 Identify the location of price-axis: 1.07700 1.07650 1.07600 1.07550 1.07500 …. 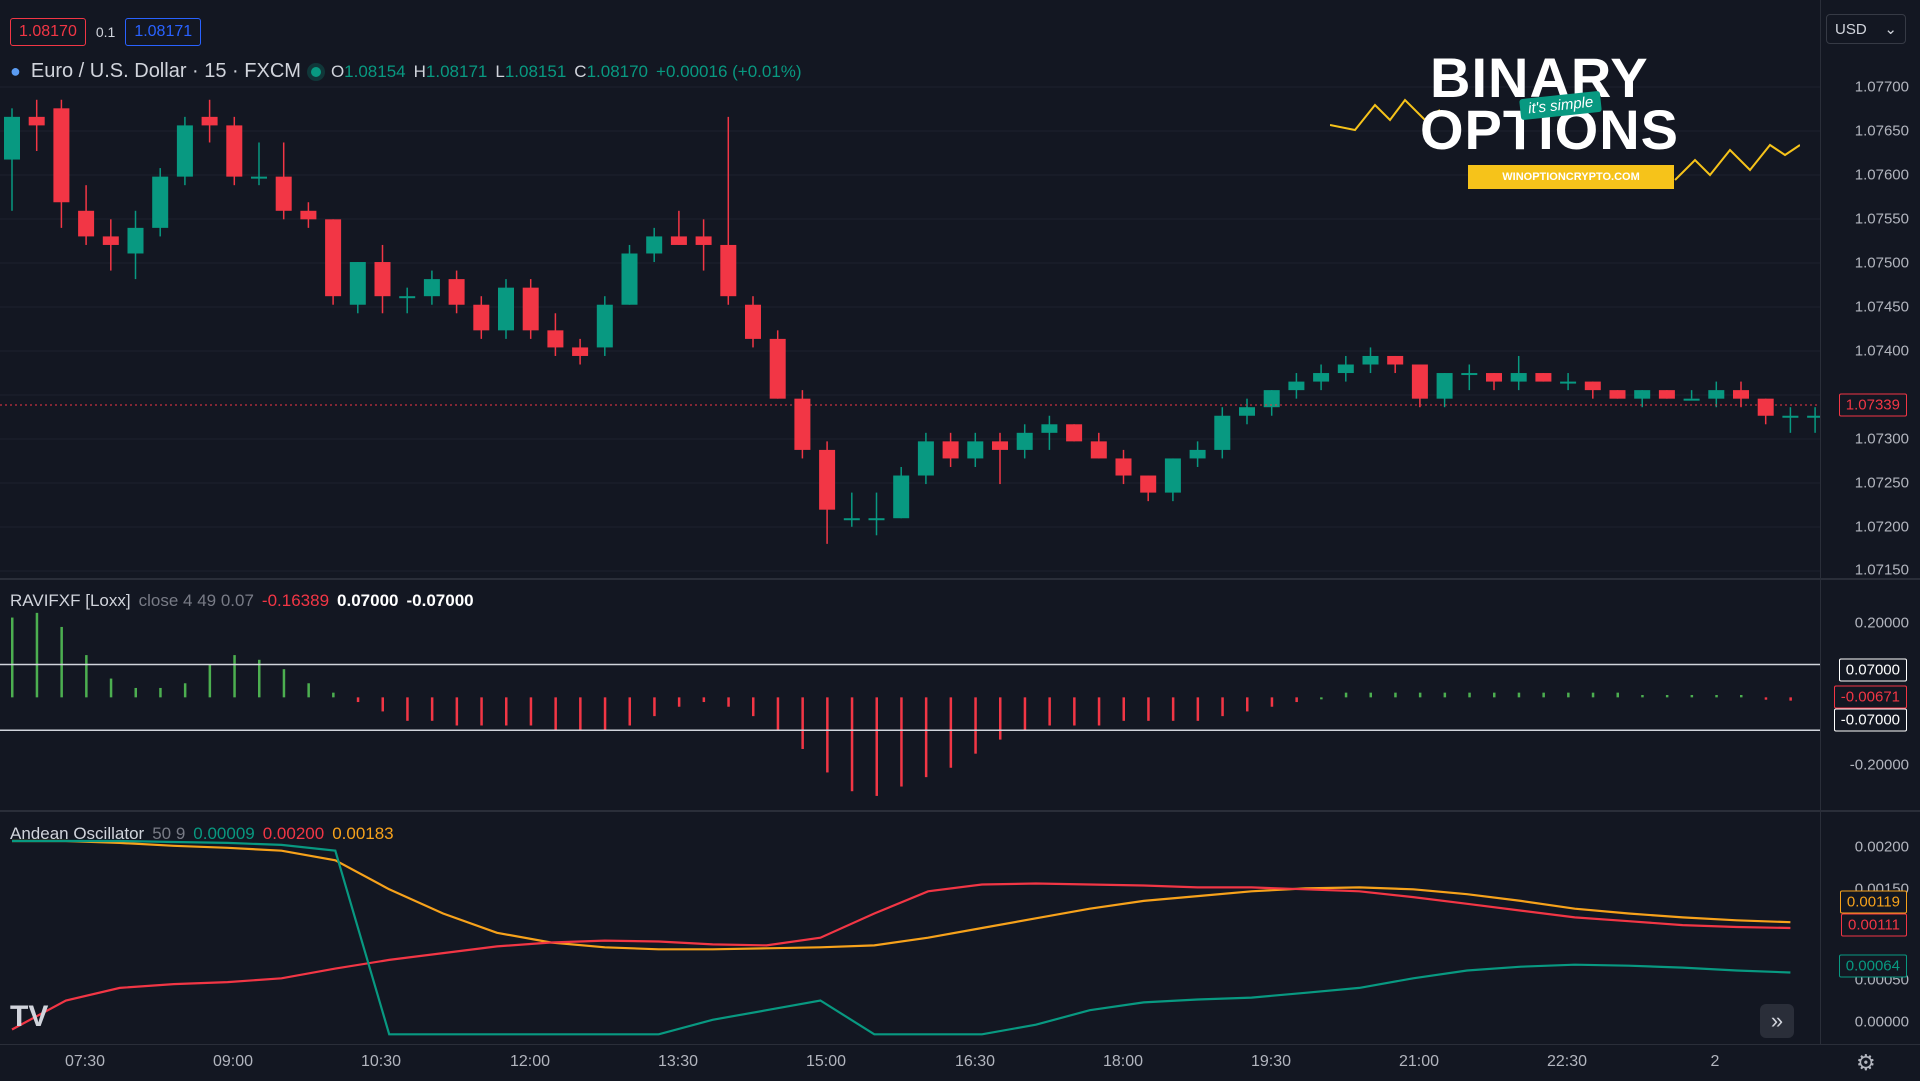
(1870, 522).